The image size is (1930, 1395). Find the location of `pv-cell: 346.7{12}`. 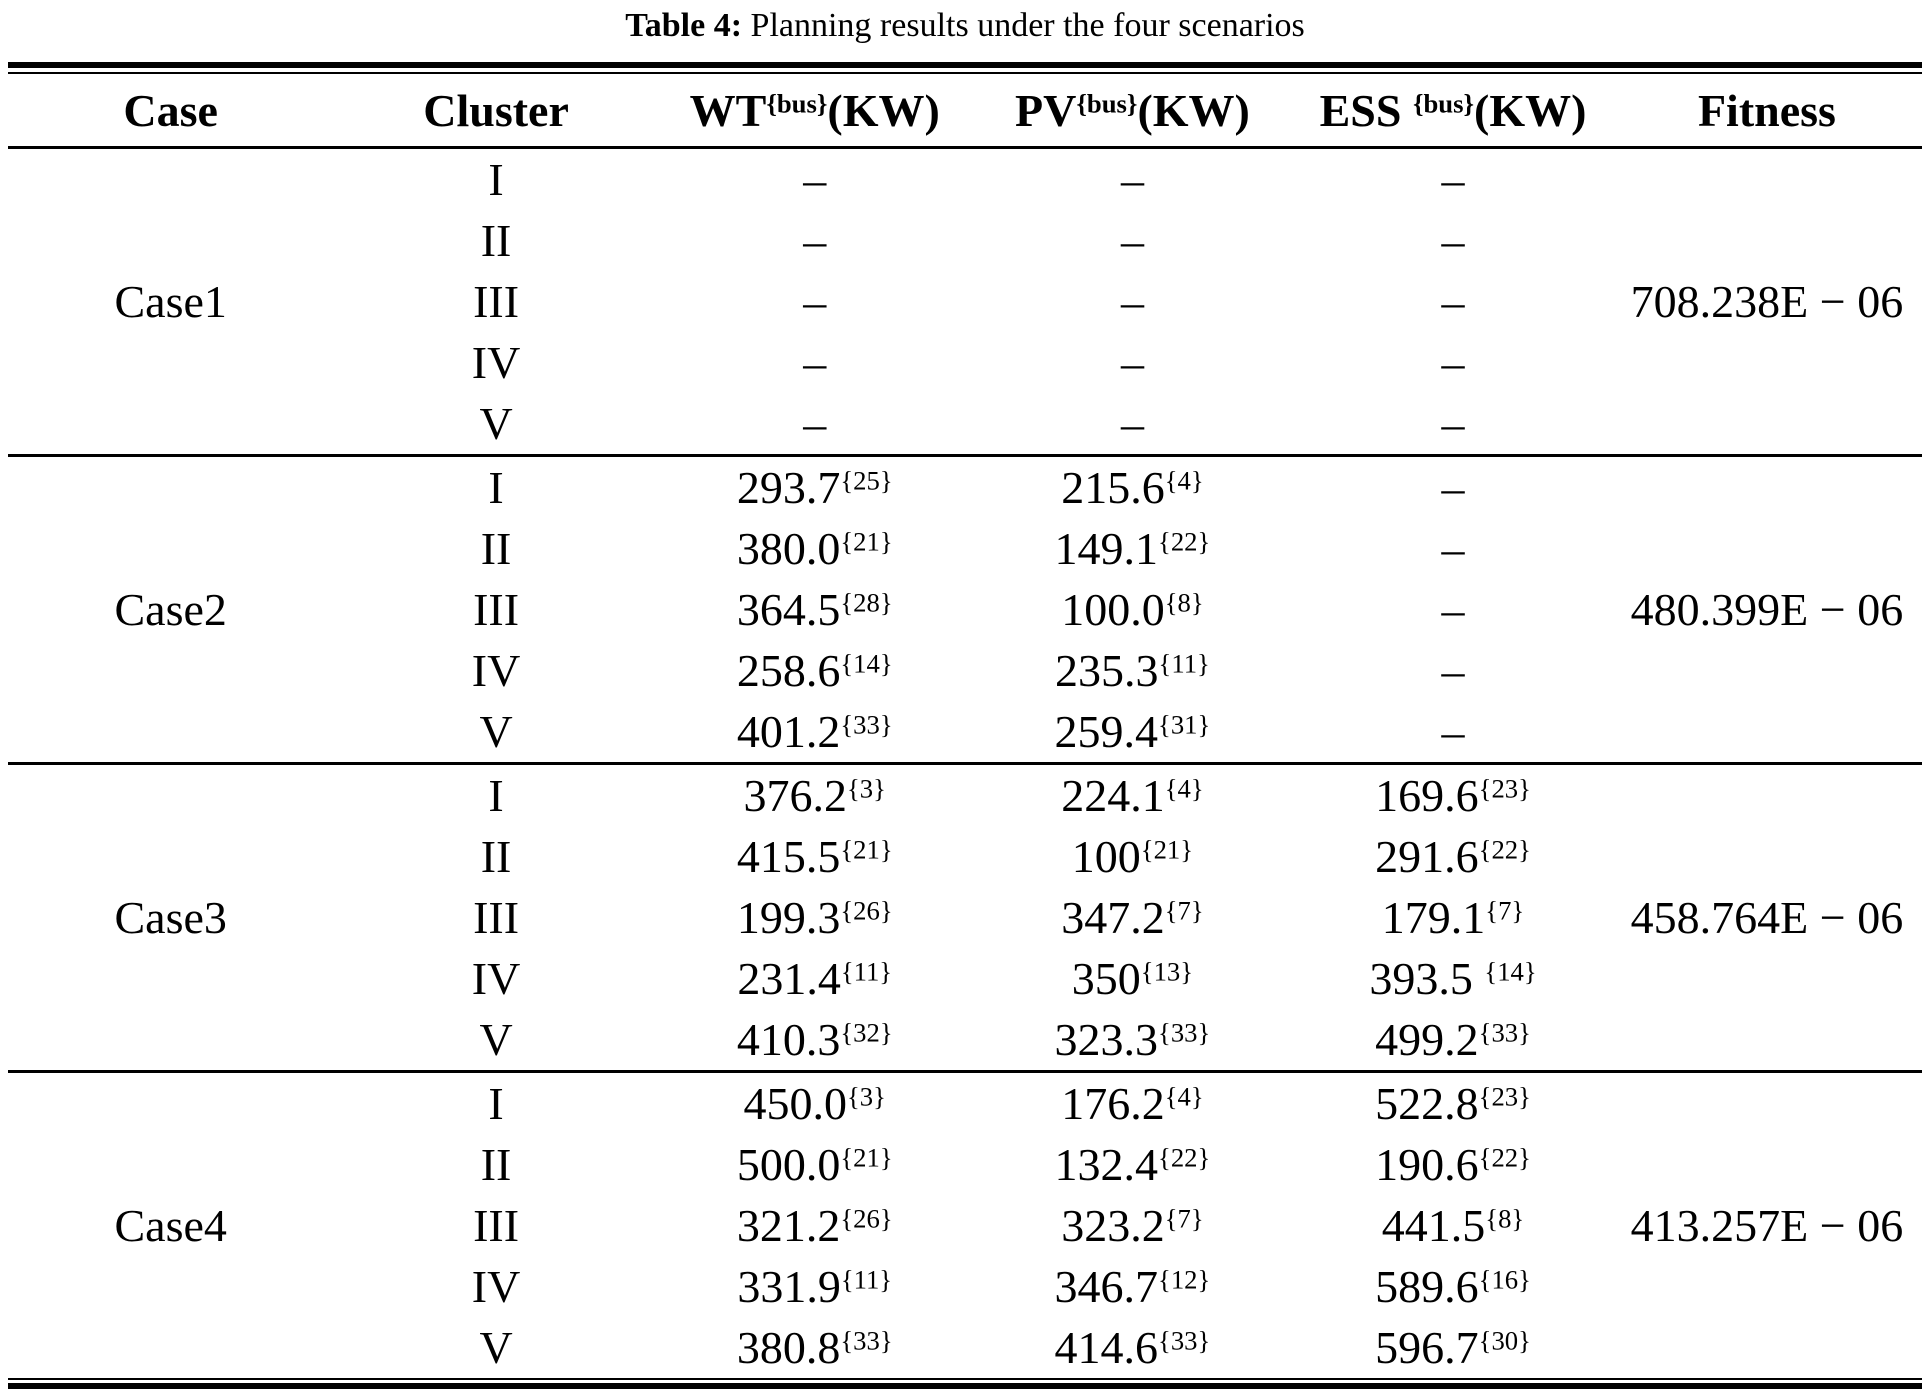

pv-cell: 346.7{12} is located at coordinates (1132, 1286).